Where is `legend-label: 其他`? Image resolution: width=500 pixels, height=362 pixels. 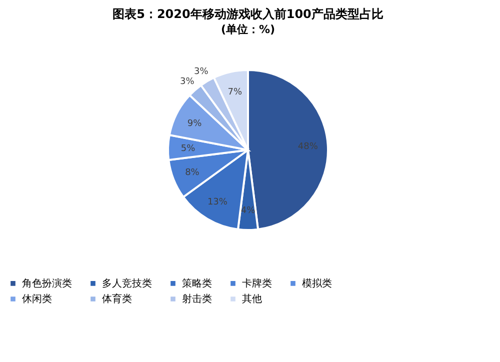
legend-label: 其他 is located at coordinates (252, 299).